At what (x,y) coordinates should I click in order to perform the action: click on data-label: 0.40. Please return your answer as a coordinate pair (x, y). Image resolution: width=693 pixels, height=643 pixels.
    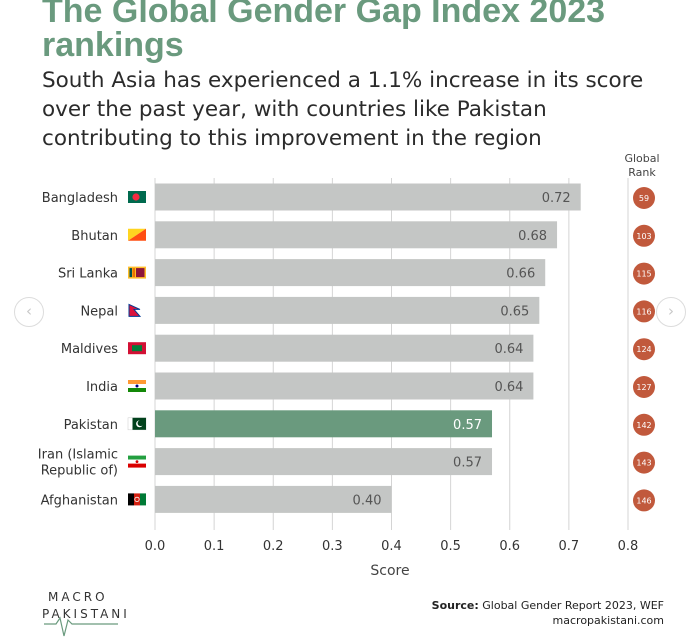
    Looking at the image, I should click on (367, 500).